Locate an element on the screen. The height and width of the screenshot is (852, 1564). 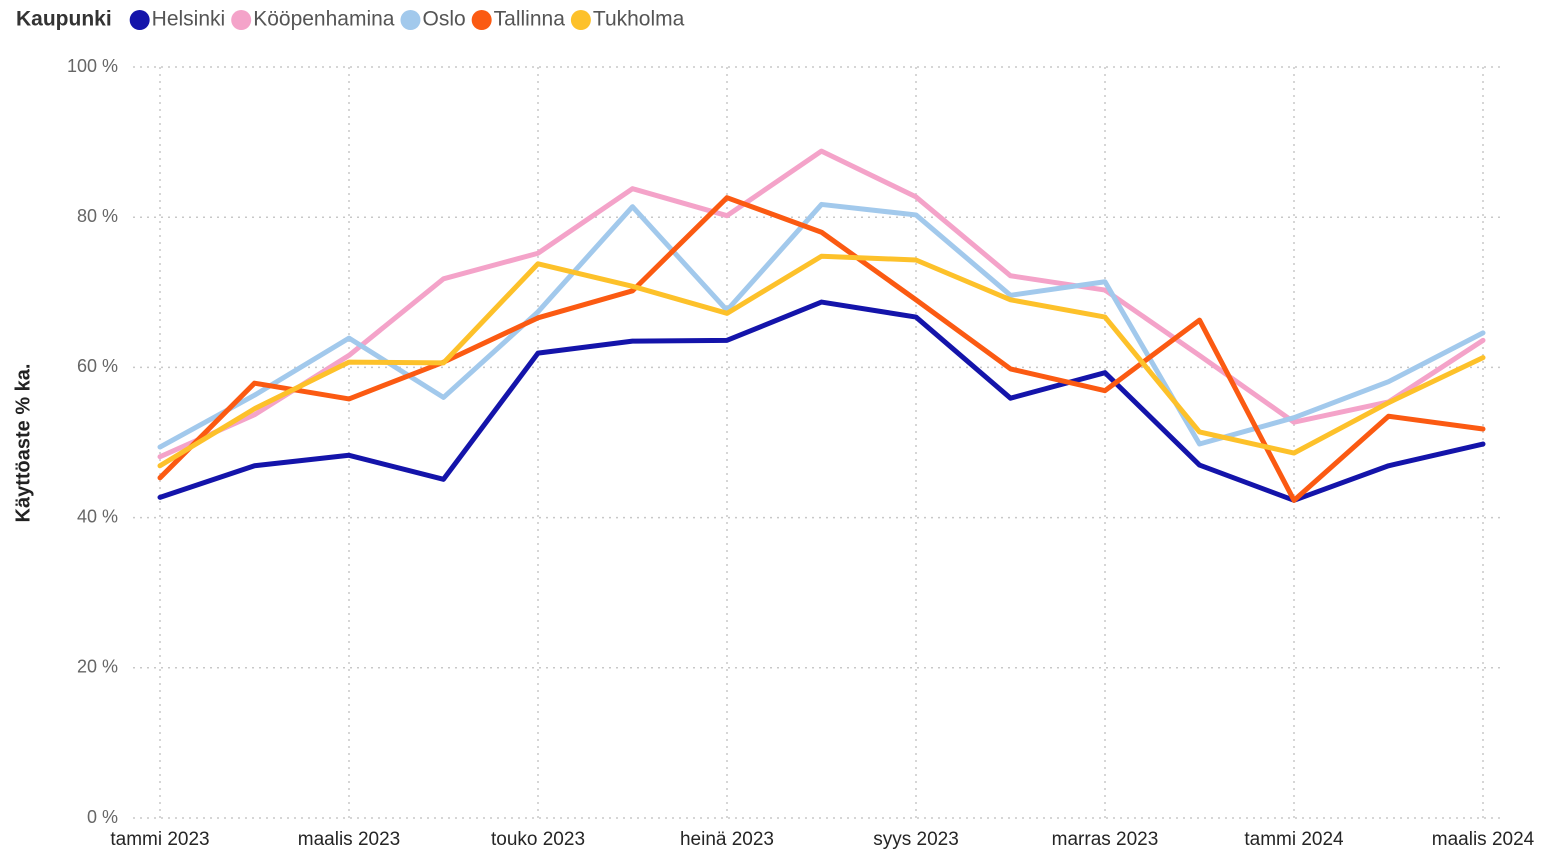
y-tick-label: 100 % is located at coordinates (92, 66).